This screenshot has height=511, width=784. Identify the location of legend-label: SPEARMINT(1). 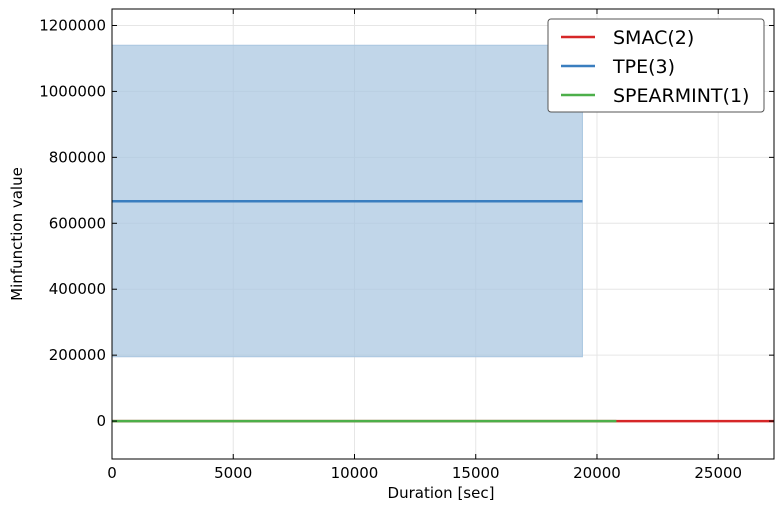
(681, 96).